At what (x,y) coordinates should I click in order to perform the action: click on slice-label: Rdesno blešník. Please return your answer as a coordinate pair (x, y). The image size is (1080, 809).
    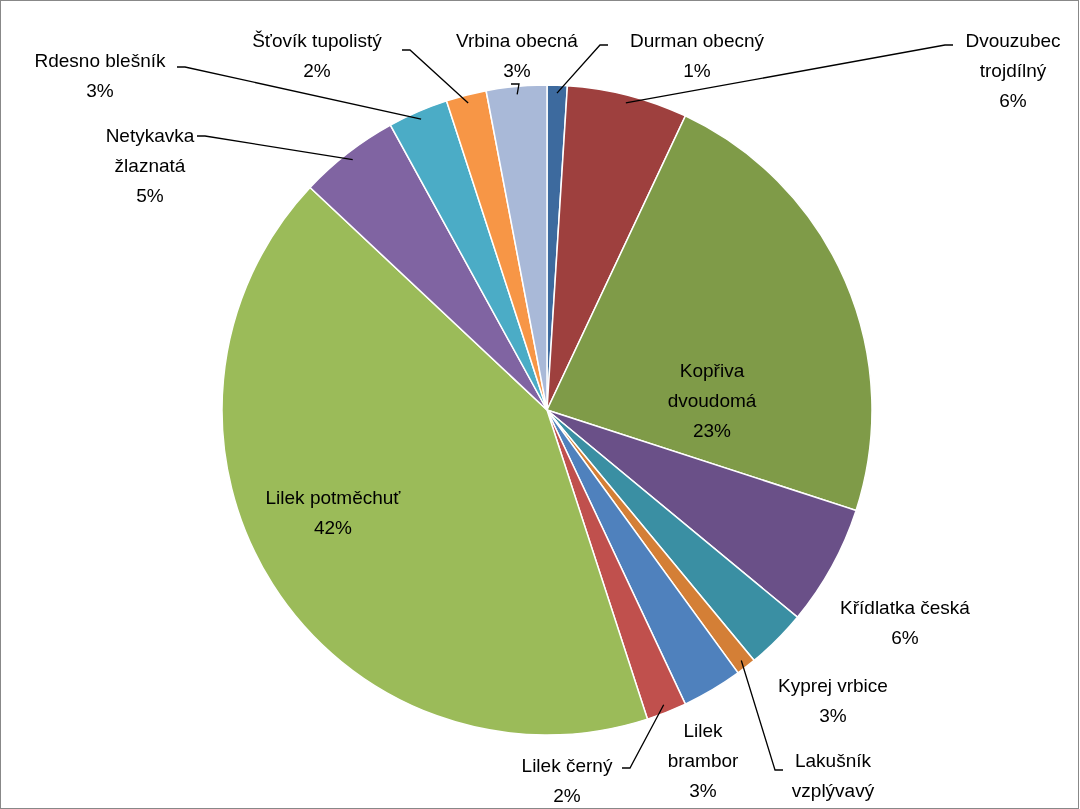
    Looking at the image, I should click on (100, 60).